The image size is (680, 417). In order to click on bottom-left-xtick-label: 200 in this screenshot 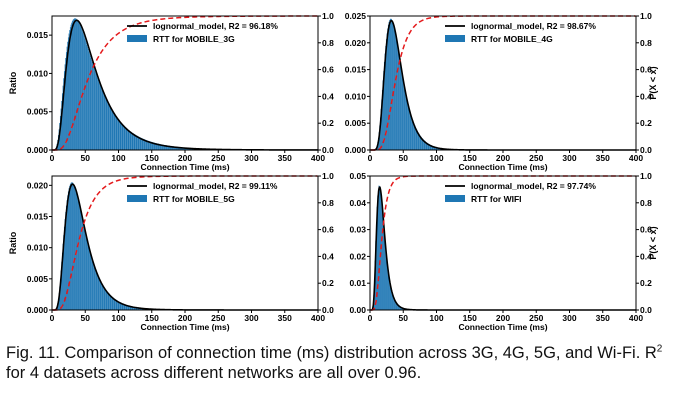, I will do `click(185, 318)`.